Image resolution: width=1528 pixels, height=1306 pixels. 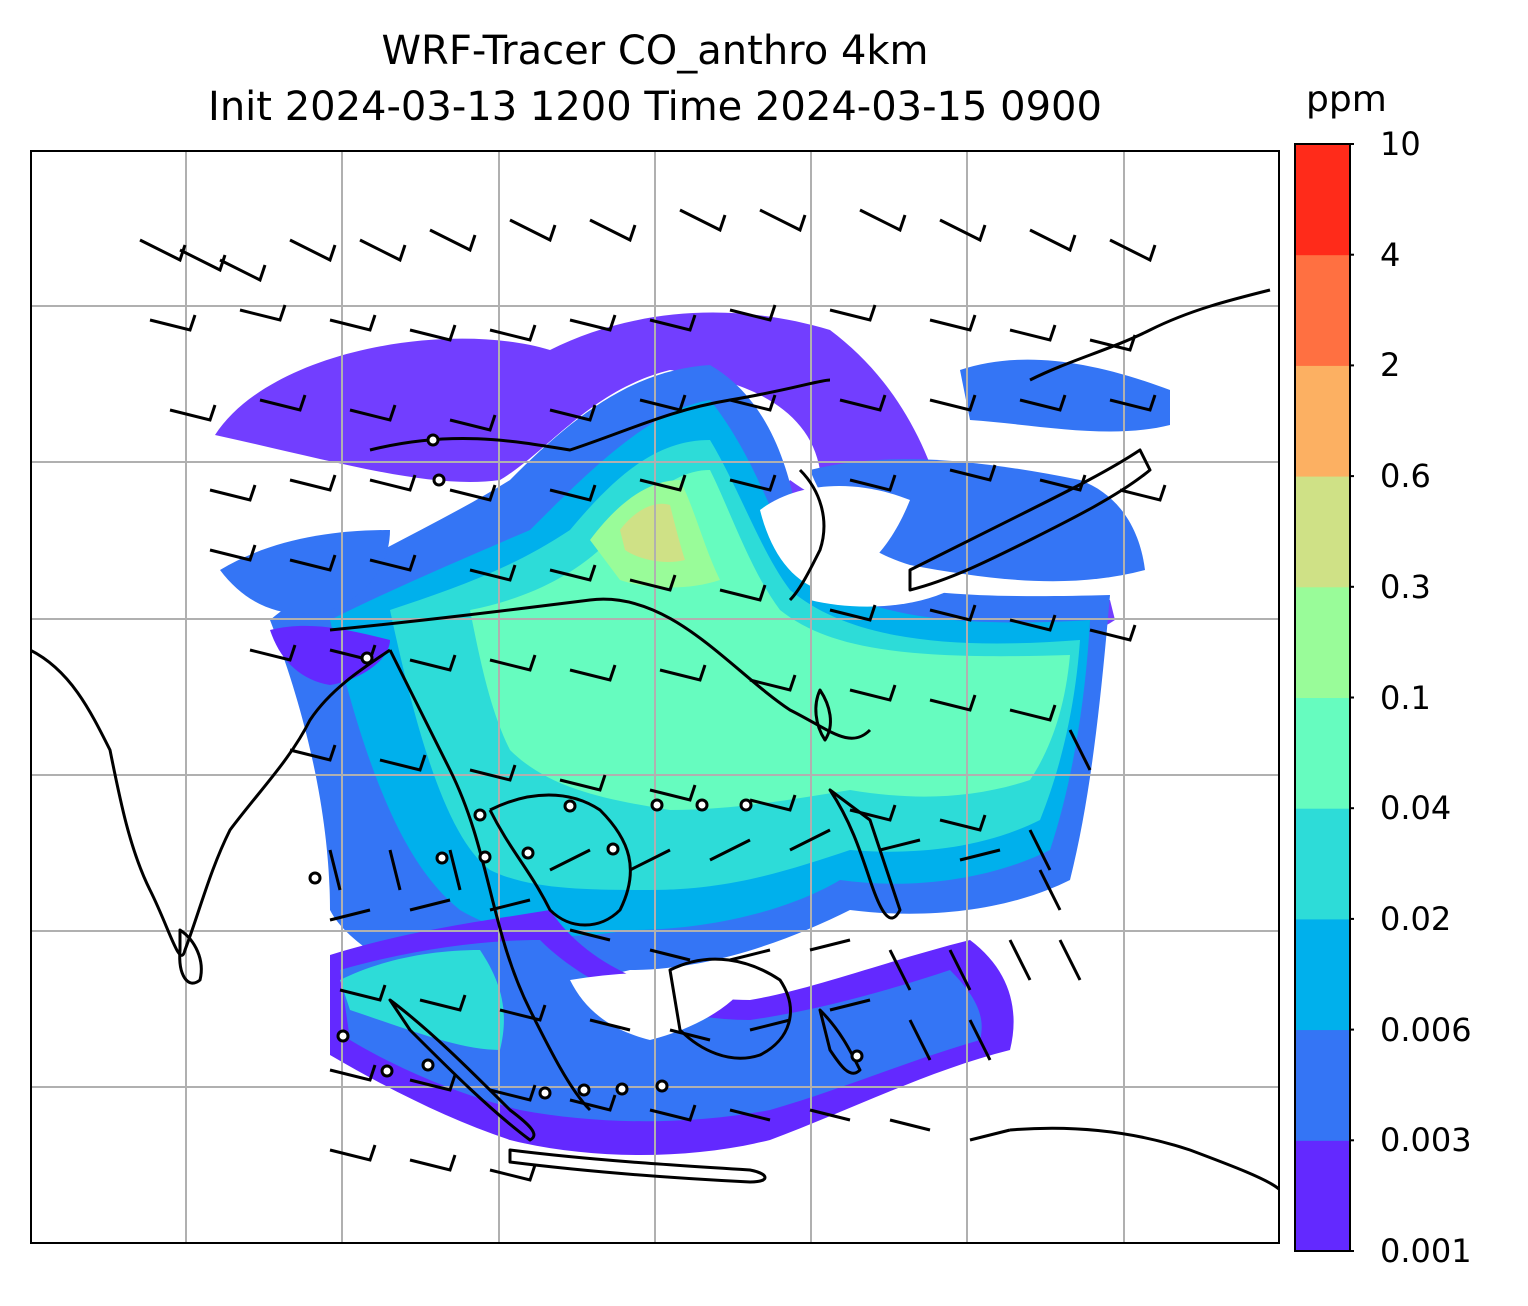 I want to click on colorbar-tick-label: 0.6, so click(x=1405, y=476).